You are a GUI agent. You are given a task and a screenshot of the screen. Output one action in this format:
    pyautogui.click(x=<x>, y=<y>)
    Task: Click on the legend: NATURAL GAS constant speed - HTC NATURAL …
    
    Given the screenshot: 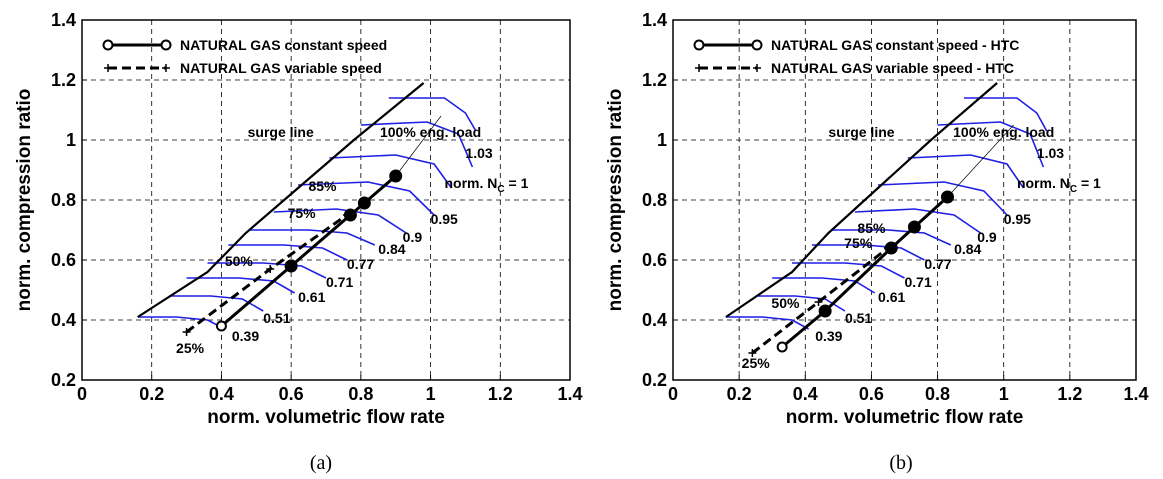 What is the action you would take?
    pyautogui.click(x=856, y=56)
    